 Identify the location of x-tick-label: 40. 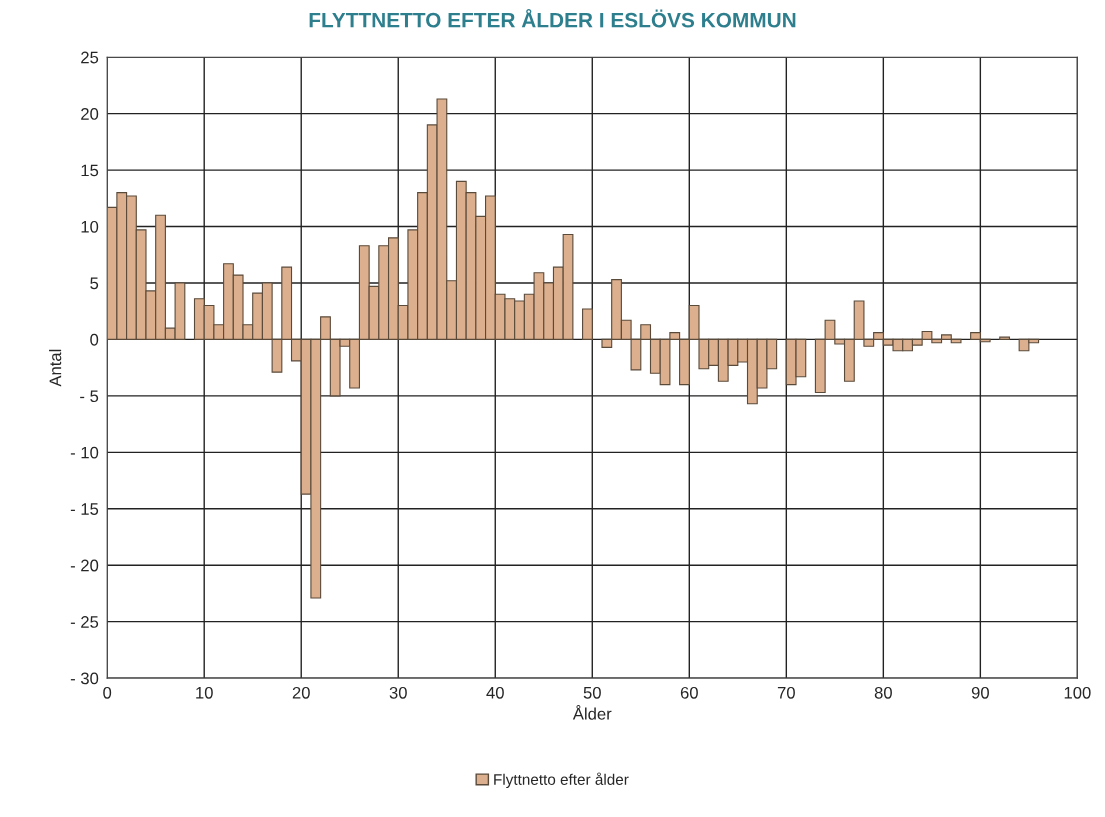
(495, 692).